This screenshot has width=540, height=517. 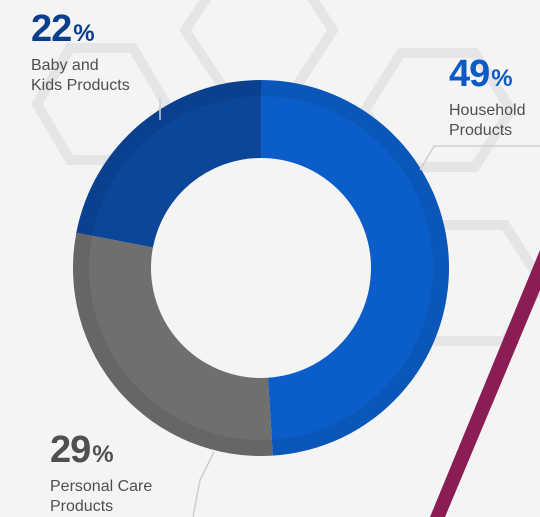 I want to click on label-text: Personal Care Products, so click(x=101, y=496).